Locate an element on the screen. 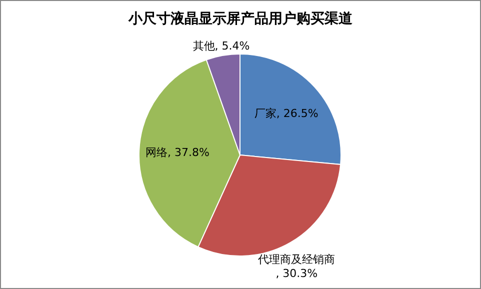 The width and height of the screenshot is (481, 289). chart-title: 小尺寸液晶显示屏产品用户购买渠道 is located at coordinates (241, 18).